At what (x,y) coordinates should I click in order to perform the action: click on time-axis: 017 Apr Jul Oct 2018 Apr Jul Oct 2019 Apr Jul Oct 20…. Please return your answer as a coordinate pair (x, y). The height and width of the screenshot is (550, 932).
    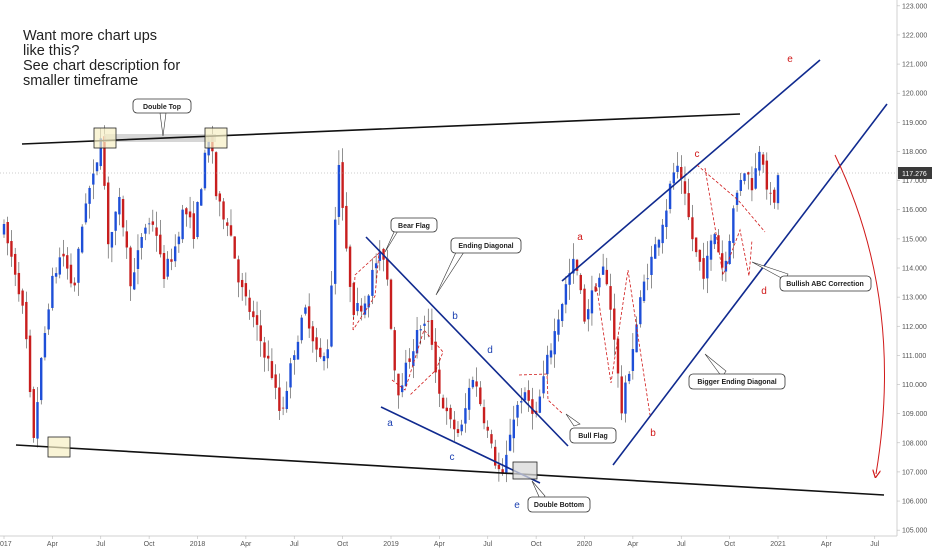
    Looking at the image, I should click on (440, 542).